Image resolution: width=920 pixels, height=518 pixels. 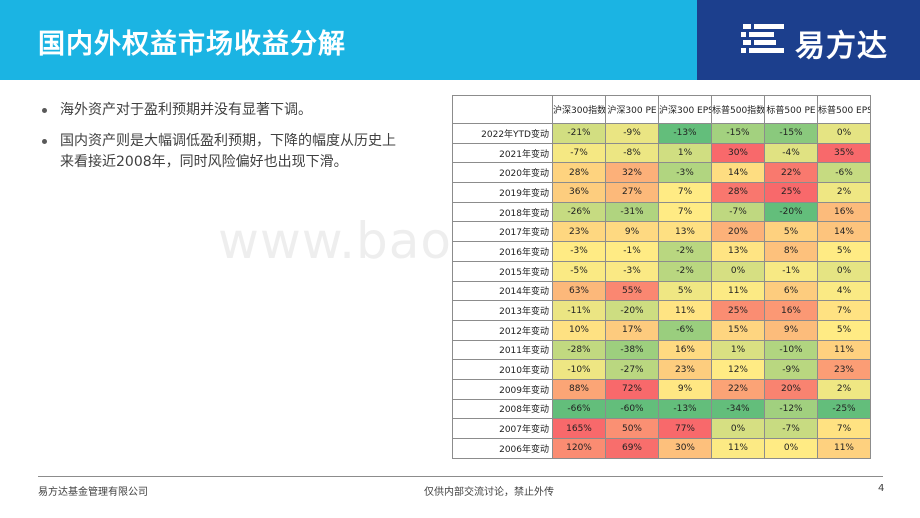 What do you see at coordinates (844, 409) in the screenshot?
I see `value-cell: -25%` at bounding box center [844, 409].